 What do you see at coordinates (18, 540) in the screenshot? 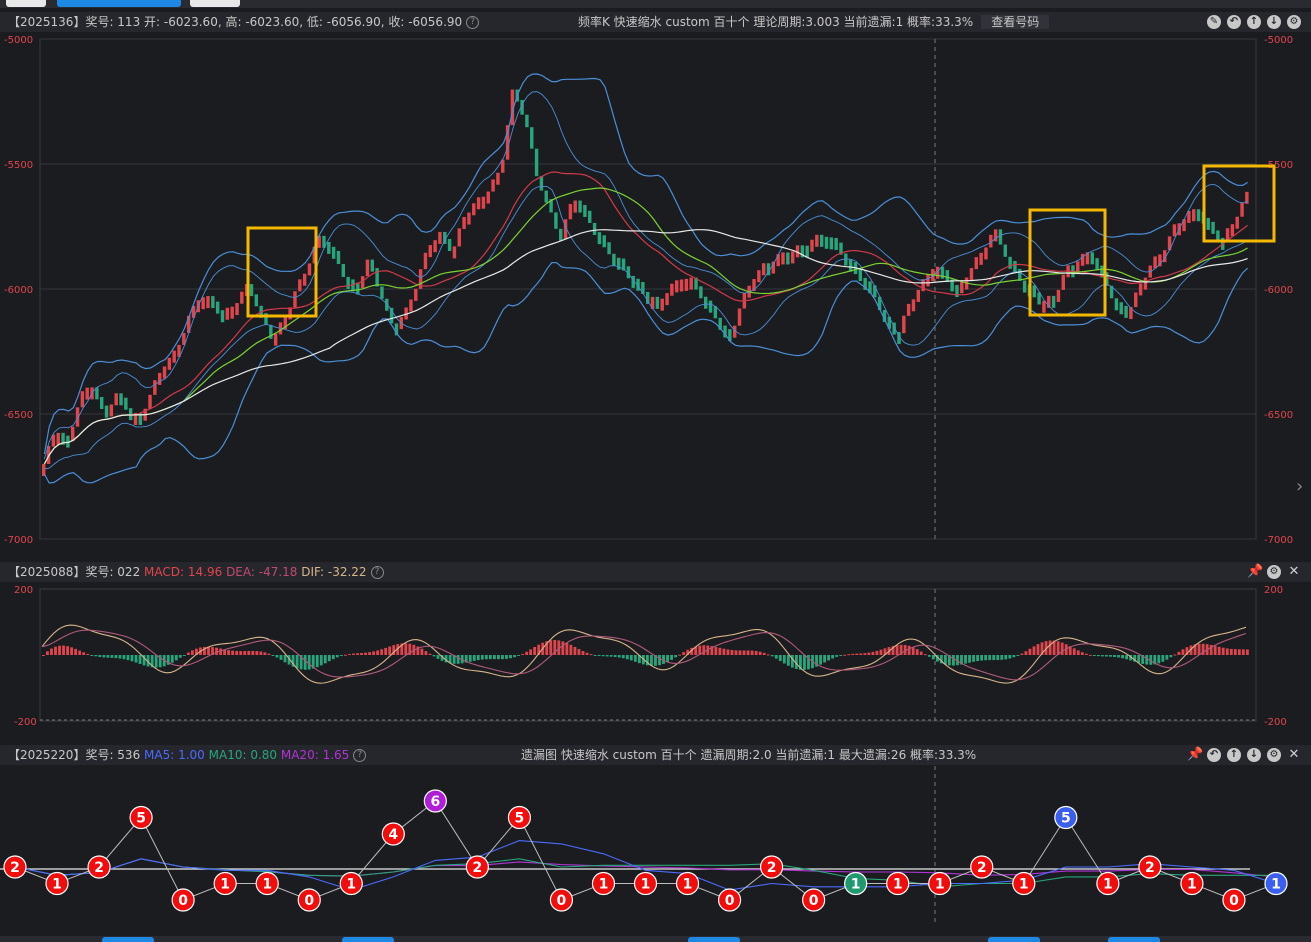
I see `y-tick-label-left: -7000` at bounding box center [18, 540].